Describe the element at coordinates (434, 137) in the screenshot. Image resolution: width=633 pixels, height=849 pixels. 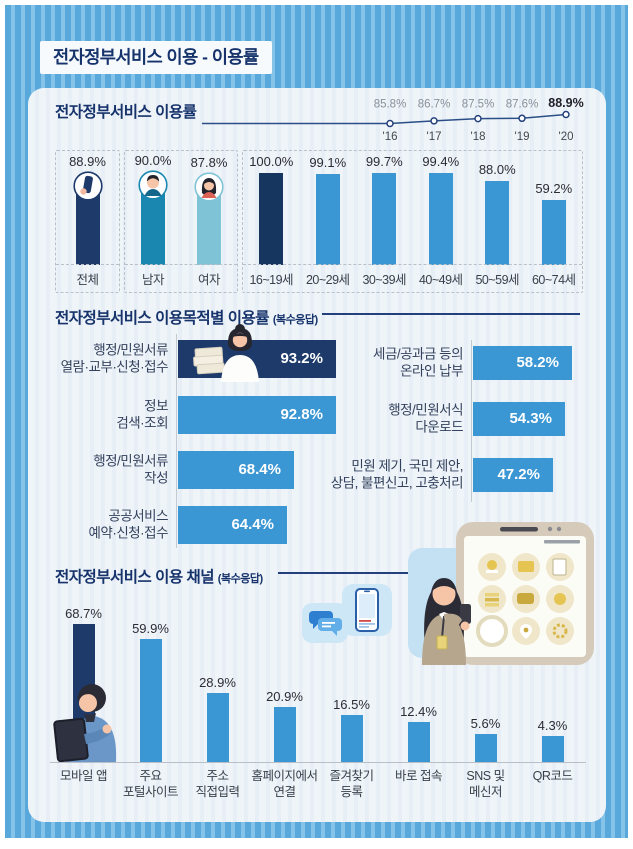
I see `trend-year-label: '17` at that location.